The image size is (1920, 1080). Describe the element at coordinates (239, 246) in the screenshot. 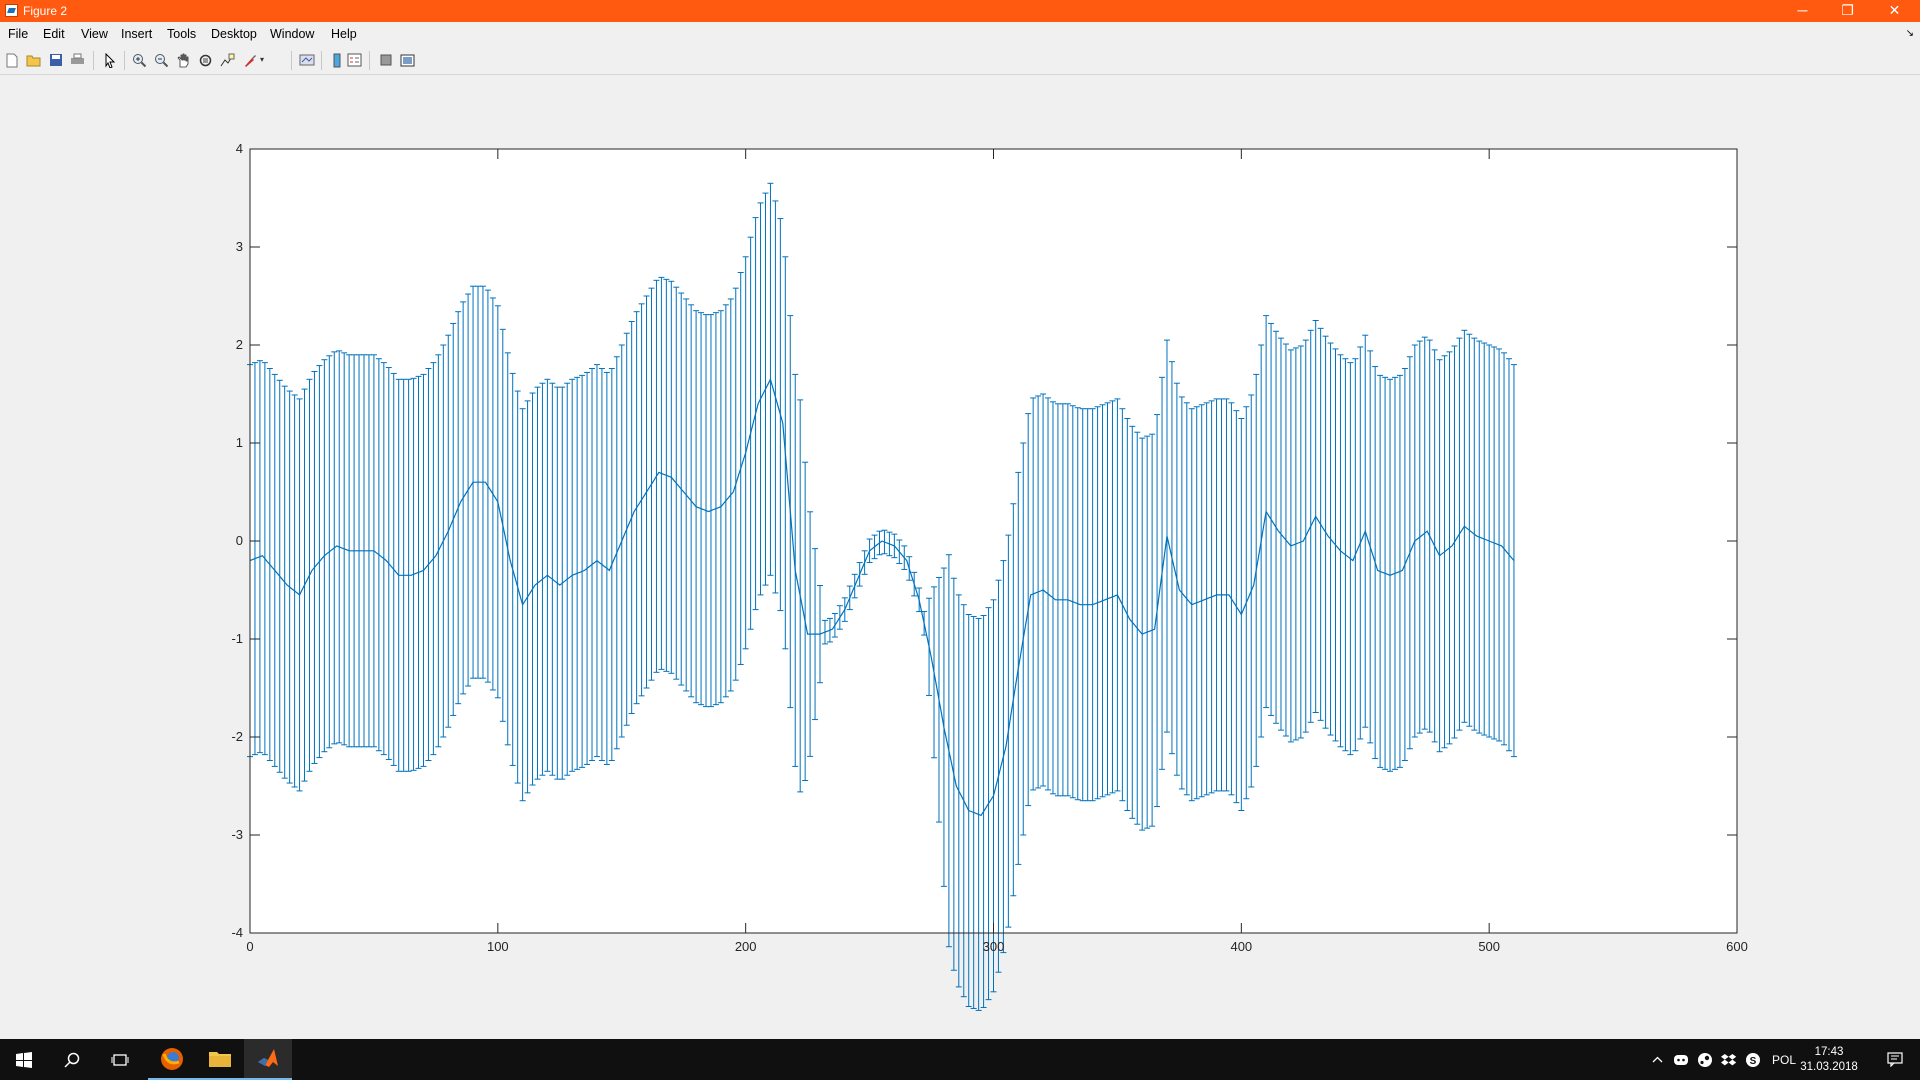

I see `y-tick-label: 3` at that location.